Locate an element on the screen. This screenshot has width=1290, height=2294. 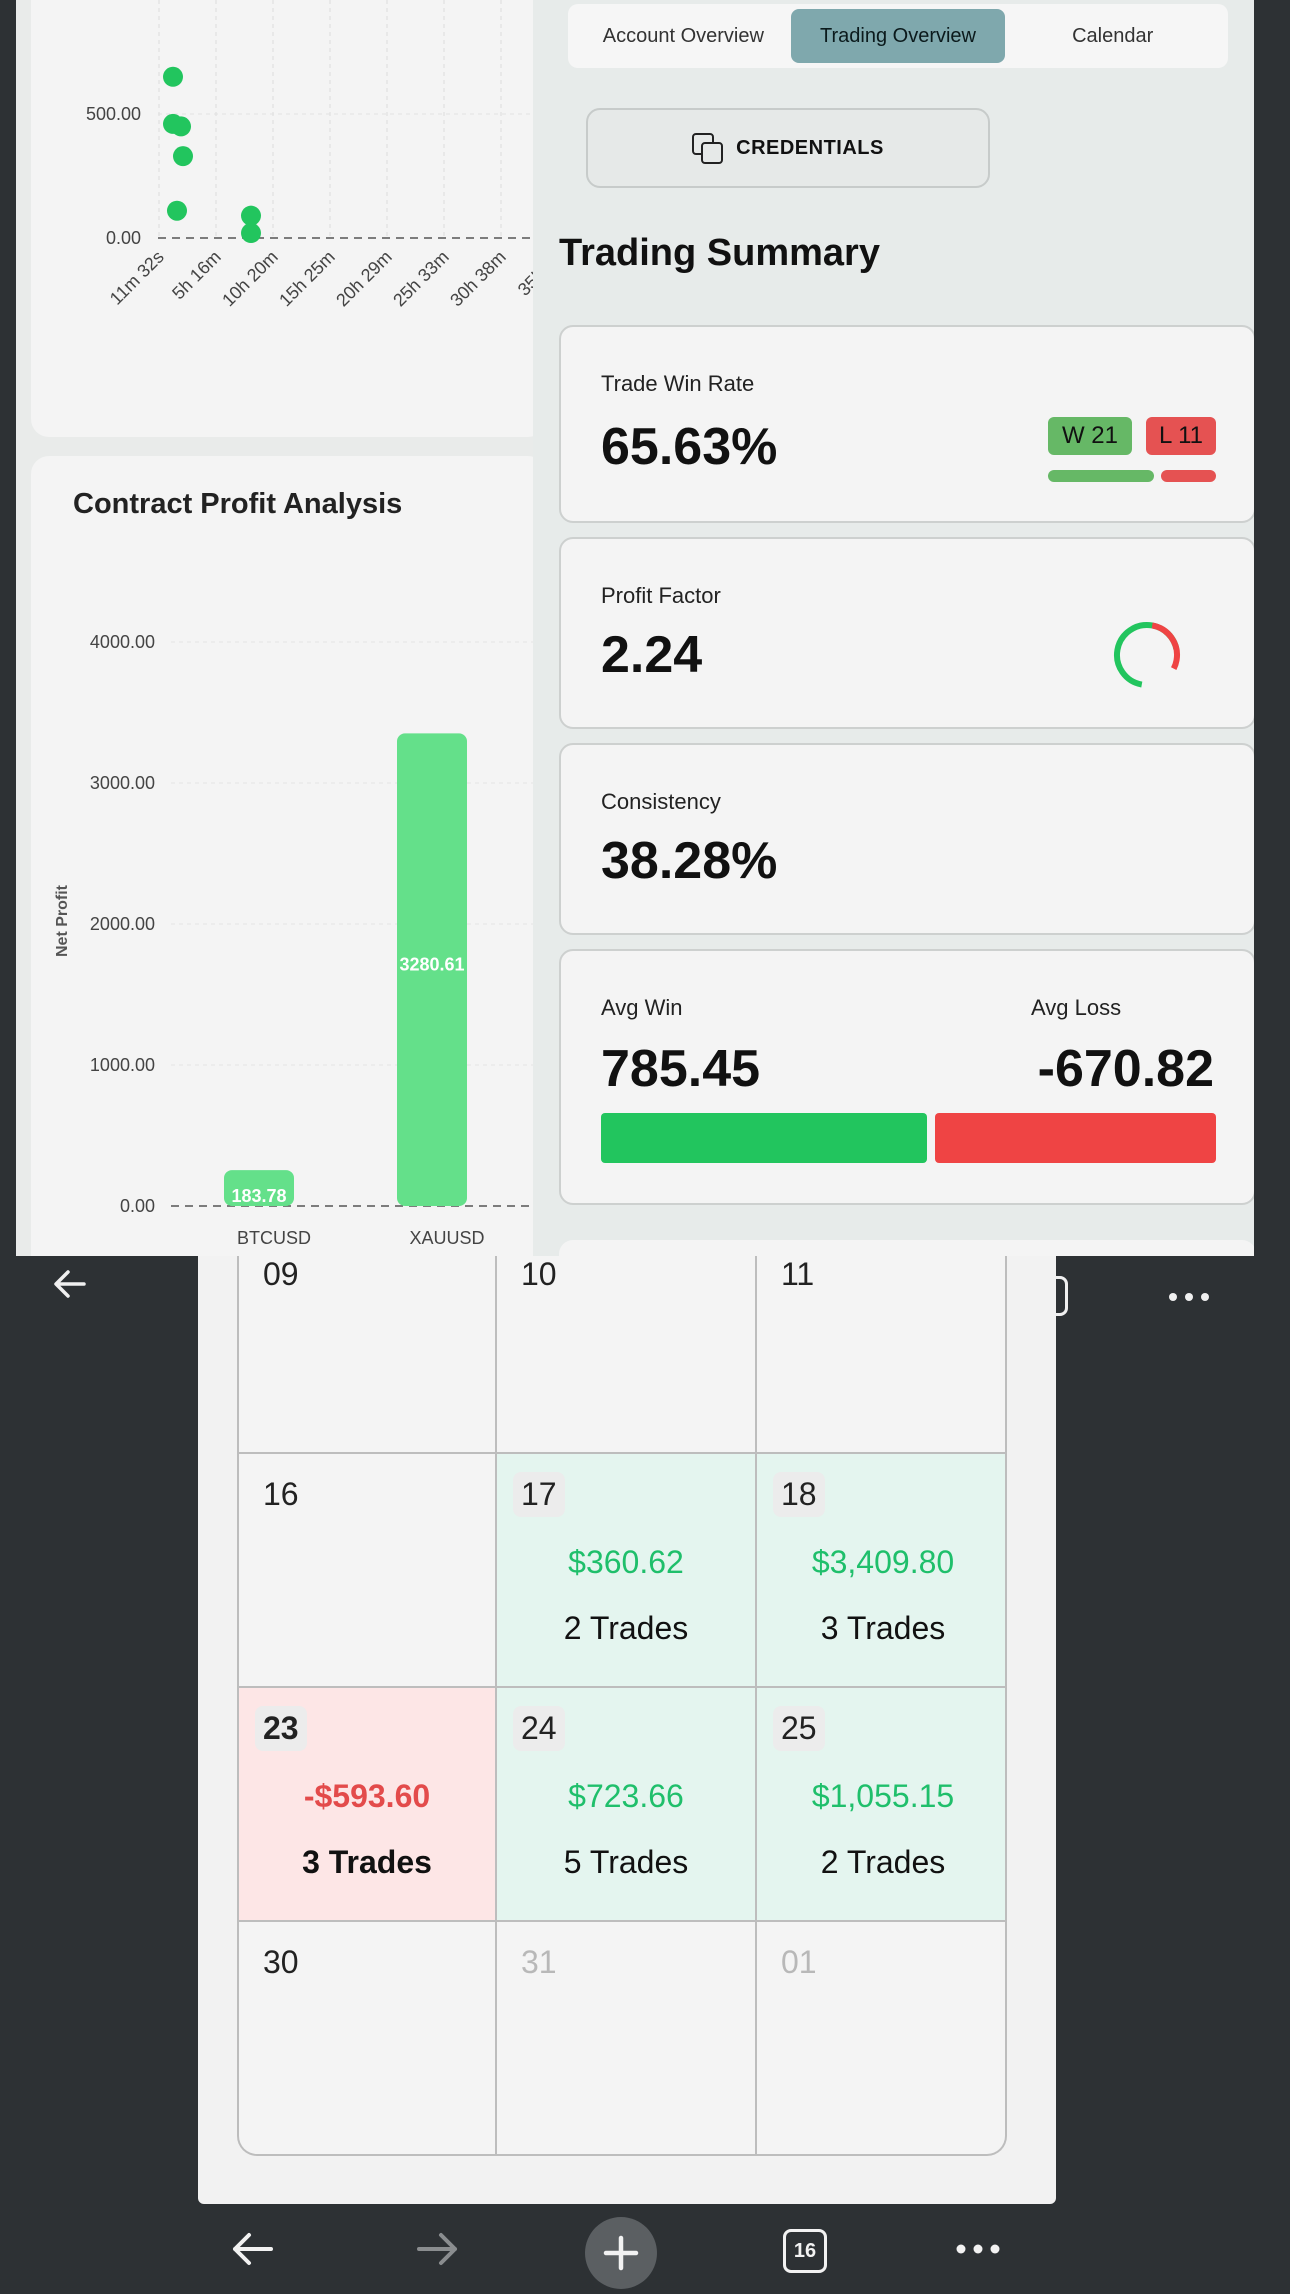
bar-xtick: BTCUSD is located at coordinates (274, 1238).